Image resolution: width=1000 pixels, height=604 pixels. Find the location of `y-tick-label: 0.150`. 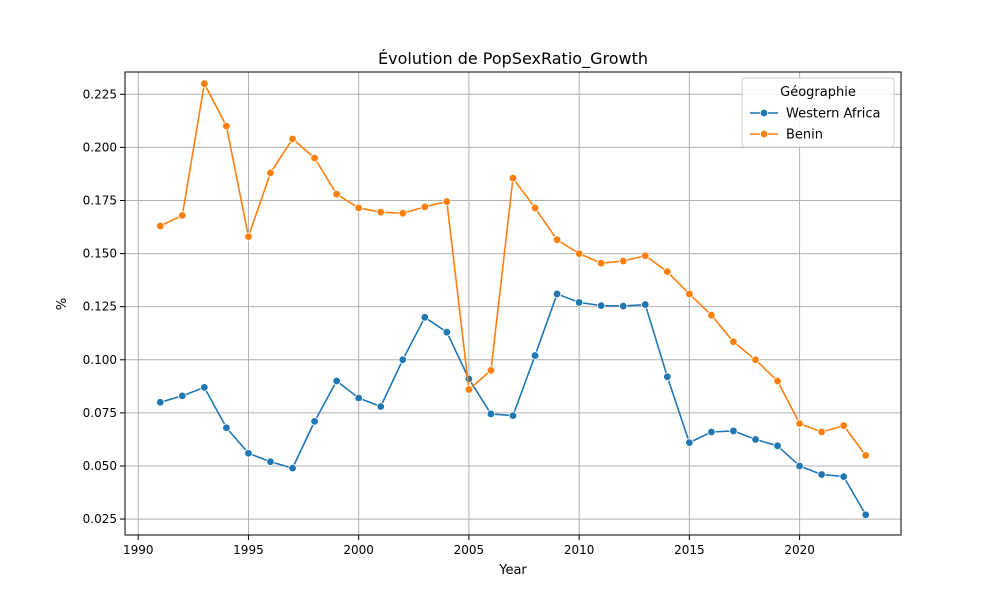

y-tick-label: 0.150 is located at coordinates (100, 254).